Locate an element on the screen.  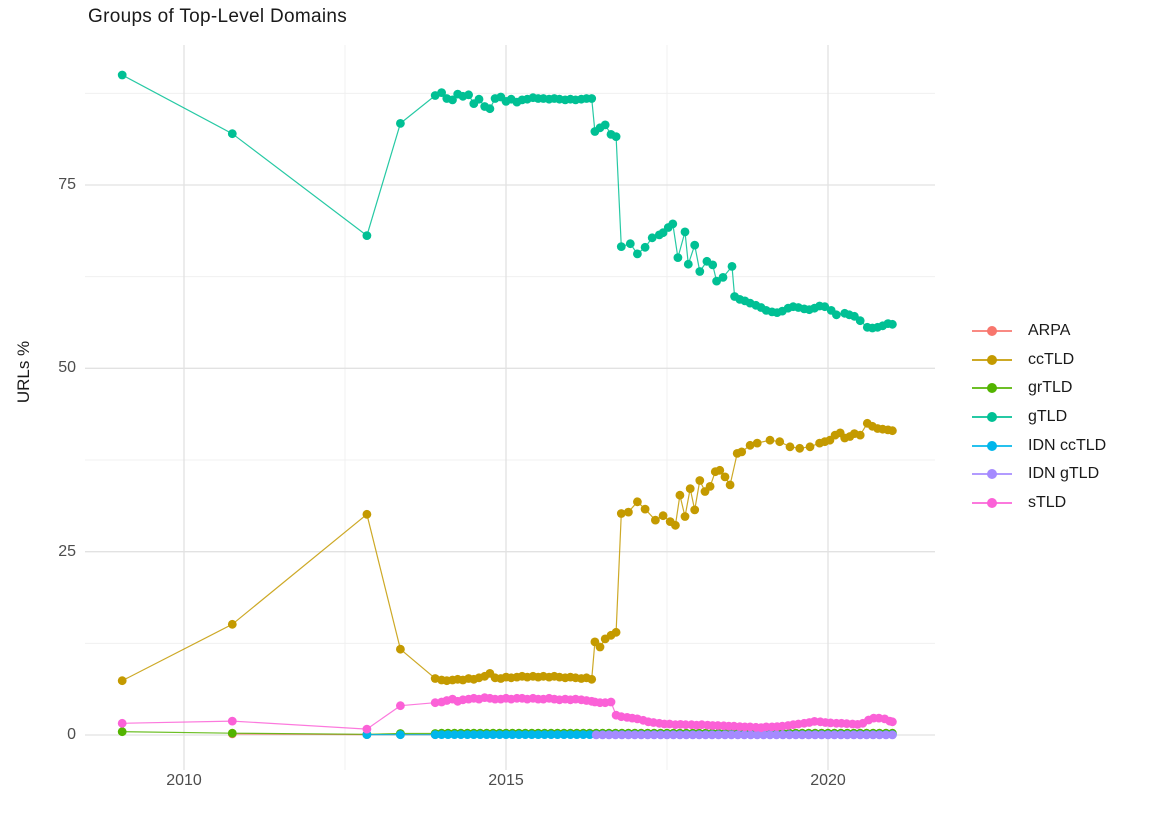
legend-item-gtld: gTLD is located at coordinates (1039, 417).